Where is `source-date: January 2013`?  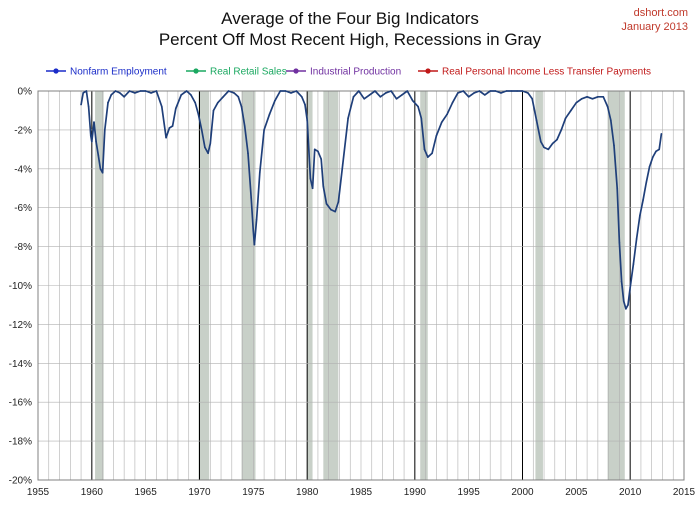 source-date: January 2013 is located at coordinates (654, 27).